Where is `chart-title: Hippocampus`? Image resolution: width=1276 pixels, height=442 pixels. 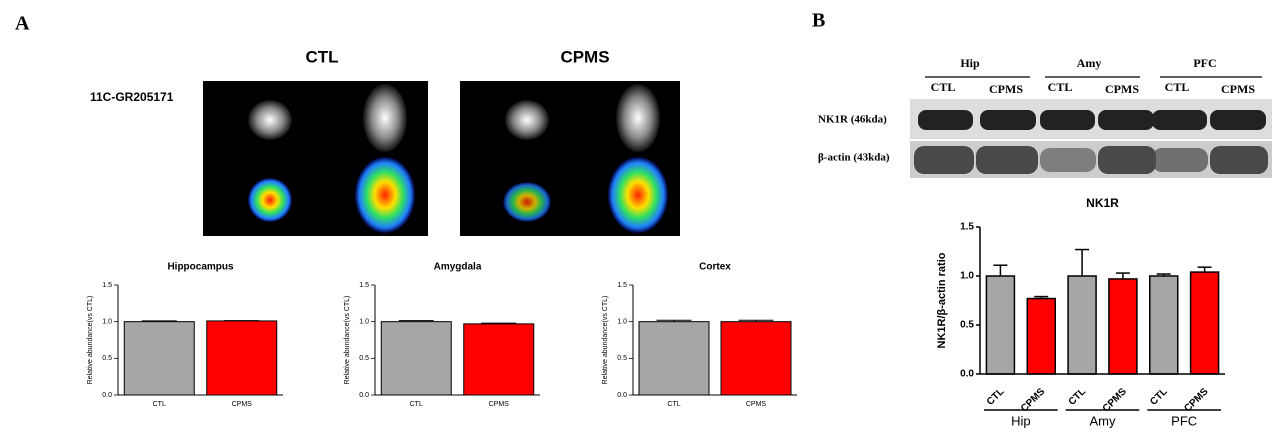
chart-title: Hippocampus is located at coordinates (200, 267).